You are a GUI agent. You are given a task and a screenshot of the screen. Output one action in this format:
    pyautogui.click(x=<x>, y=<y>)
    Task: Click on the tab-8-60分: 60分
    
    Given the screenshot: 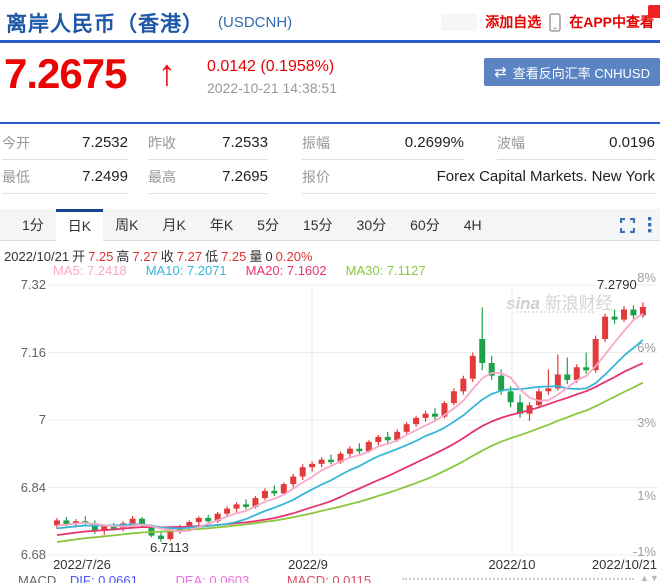 What is the action you would take?
    pyautogui.click(x=425, y=224)
    